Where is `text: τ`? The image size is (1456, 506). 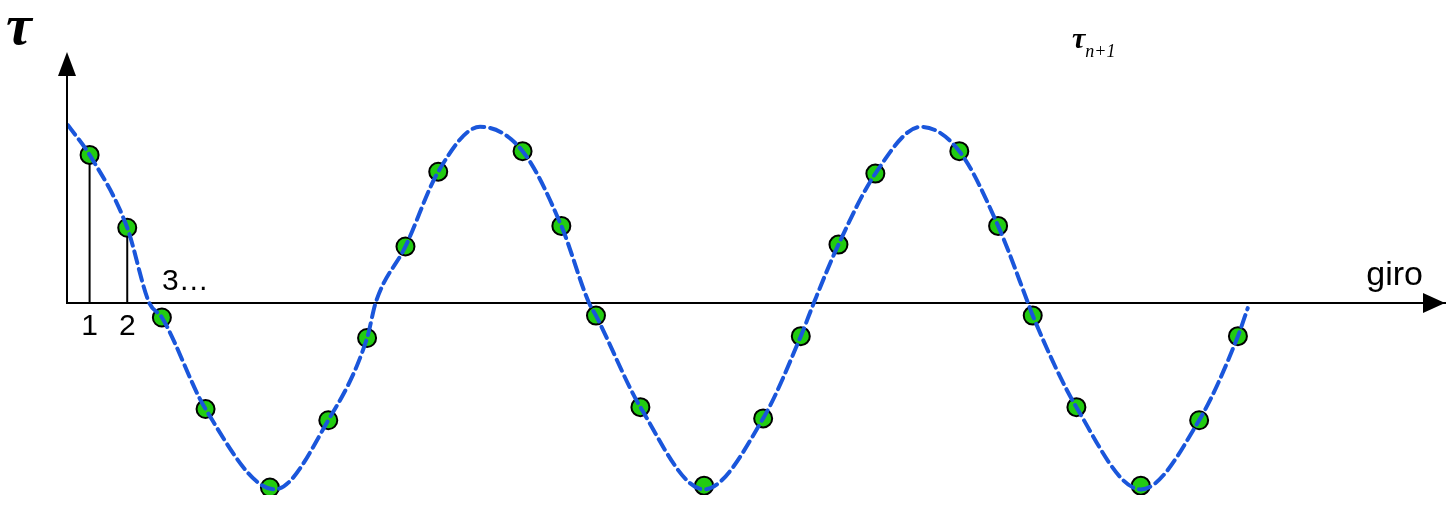 text: τ is located at coordinates (20, 28).